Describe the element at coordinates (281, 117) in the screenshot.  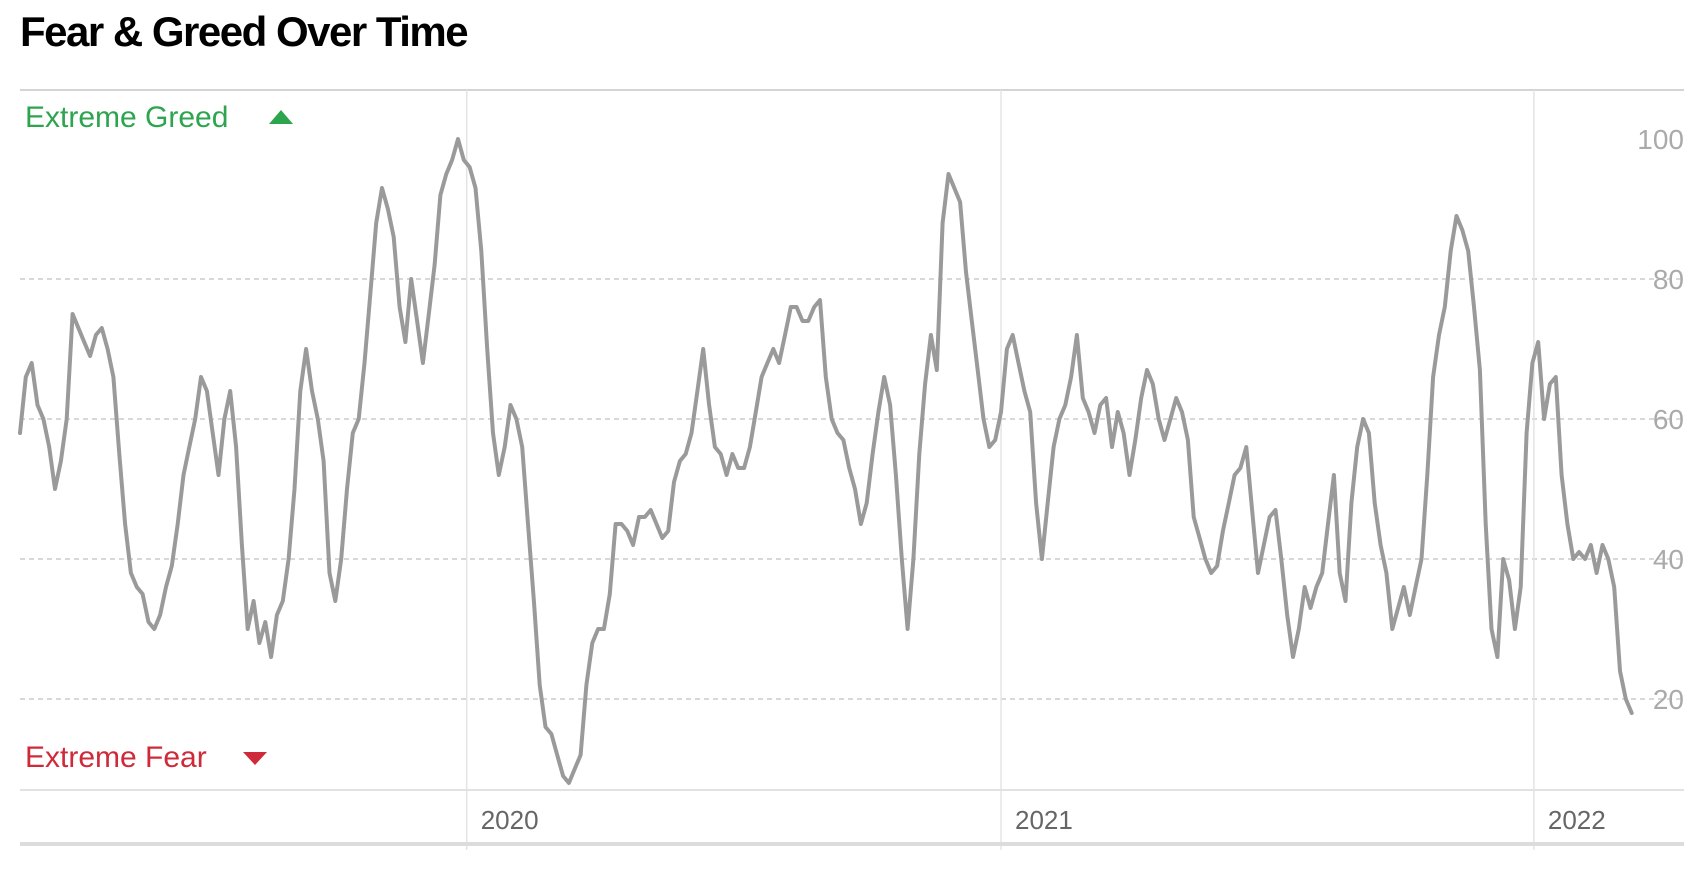
I see `triangle-up-icon` at that location.